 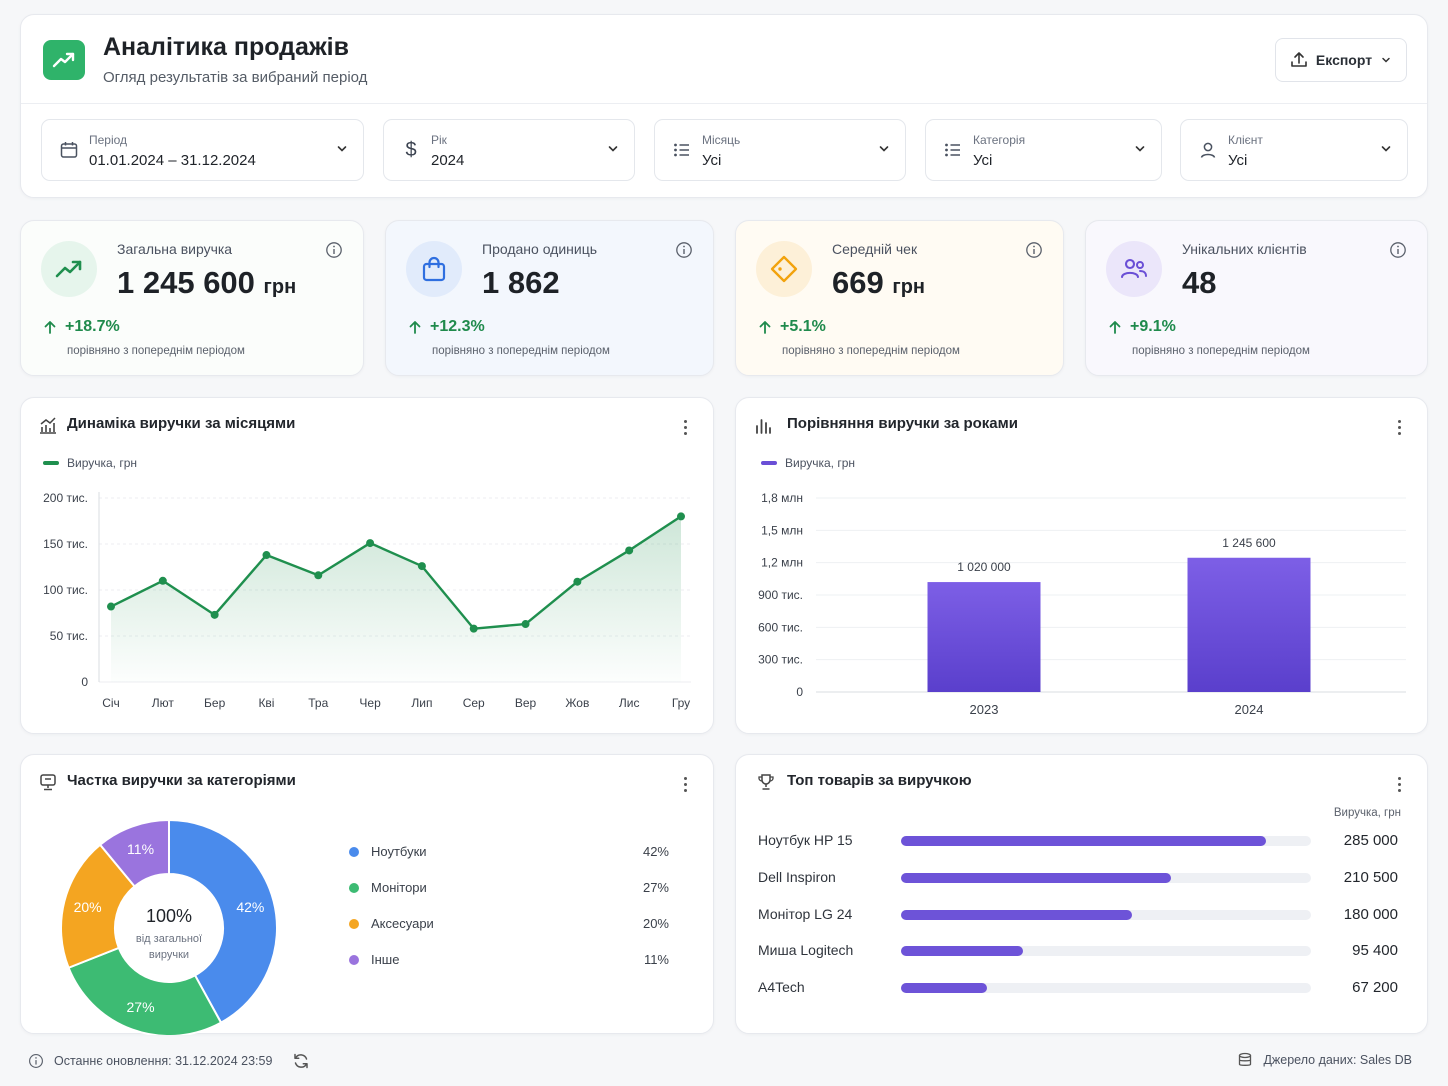 I want to click on database-icon, so click(x=1245, y=1059).